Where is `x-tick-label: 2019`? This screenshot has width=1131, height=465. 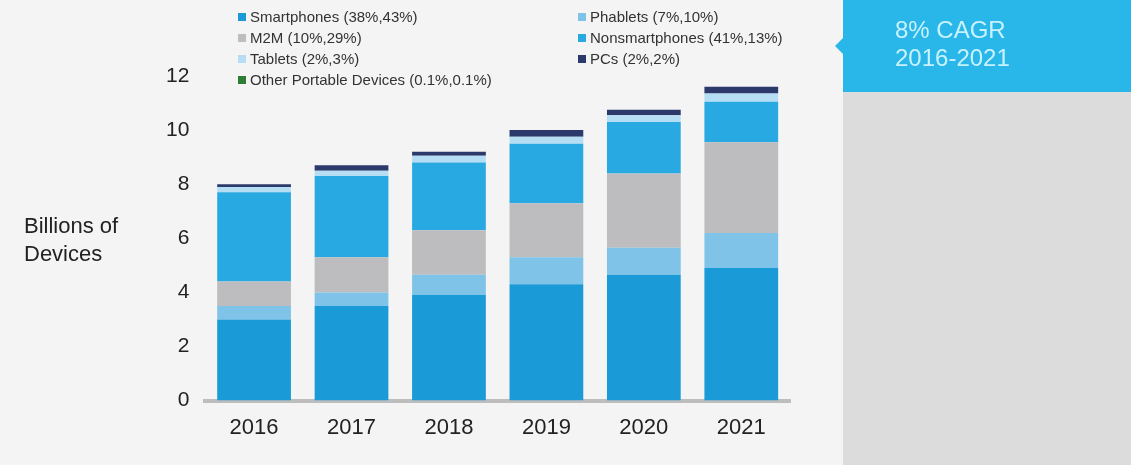
x-tick-label: 2019 is located at coordinates (546, 426).